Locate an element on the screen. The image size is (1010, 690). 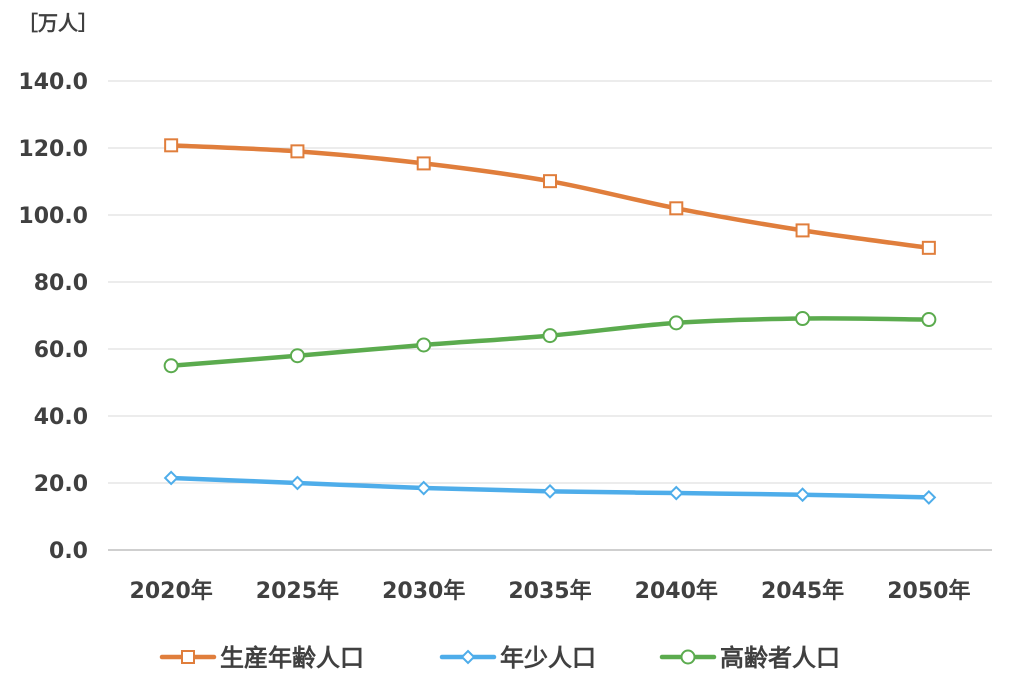
legend-label: 高齢者人口 is located at coordinates (780, 658).